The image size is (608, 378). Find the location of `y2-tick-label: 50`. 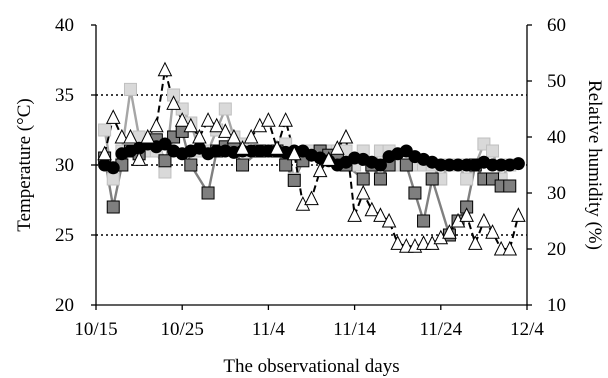

y2-tick-label: 50 is located at coordinates (556, 81).